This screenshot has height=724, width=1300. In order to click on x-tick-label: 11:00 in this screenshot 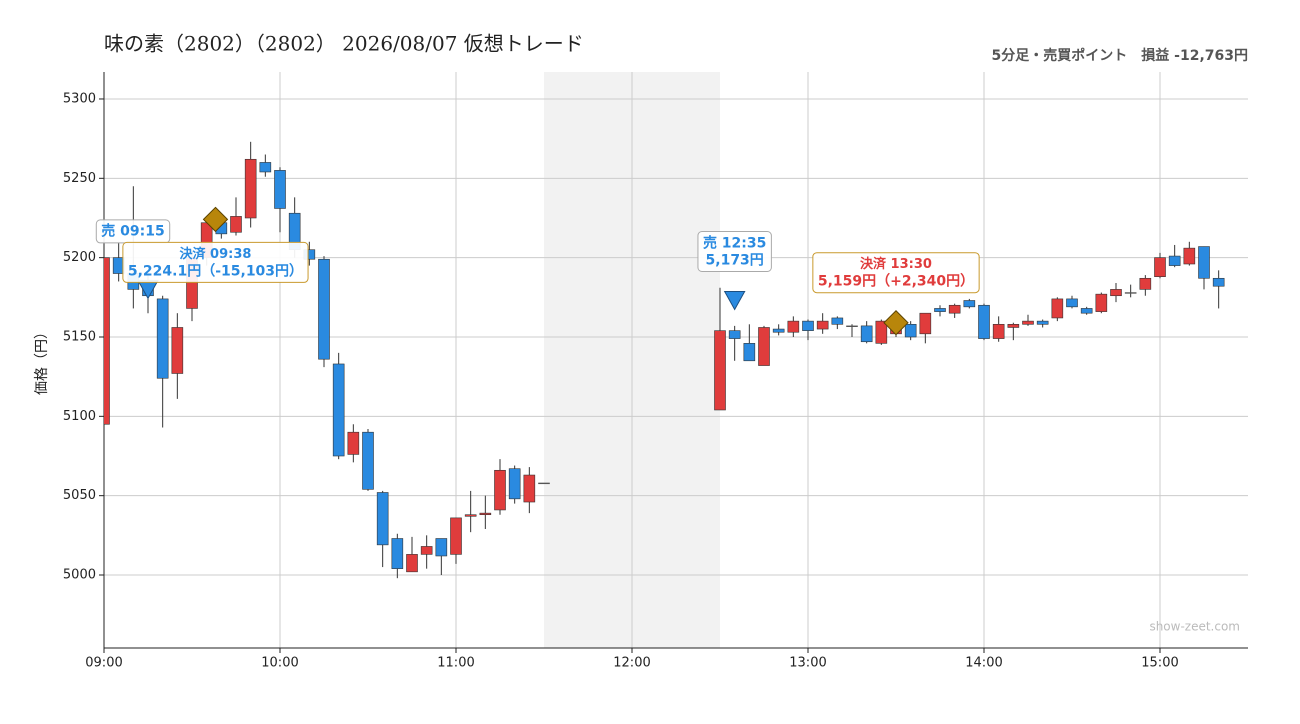, I will do `click(455, 663)`.